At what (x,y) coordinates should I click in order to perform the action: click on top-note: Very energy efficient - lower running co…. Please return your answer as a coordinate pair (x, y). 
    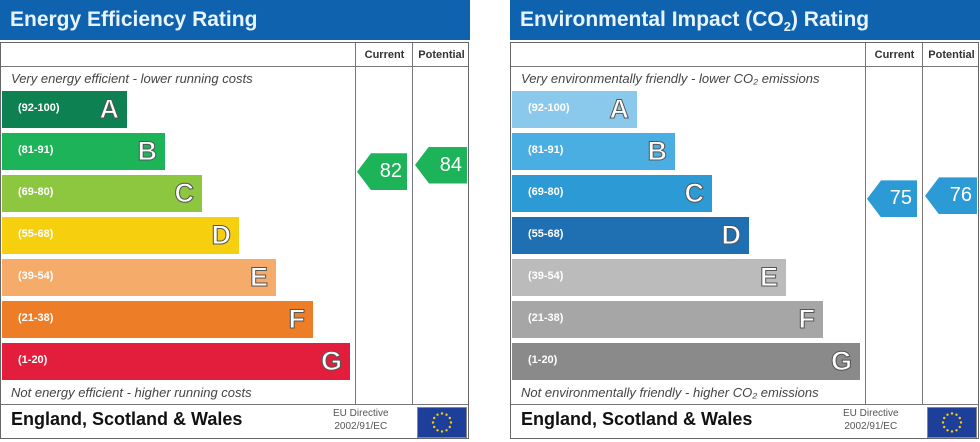
    Looking at the image, I should click on (132, 78).